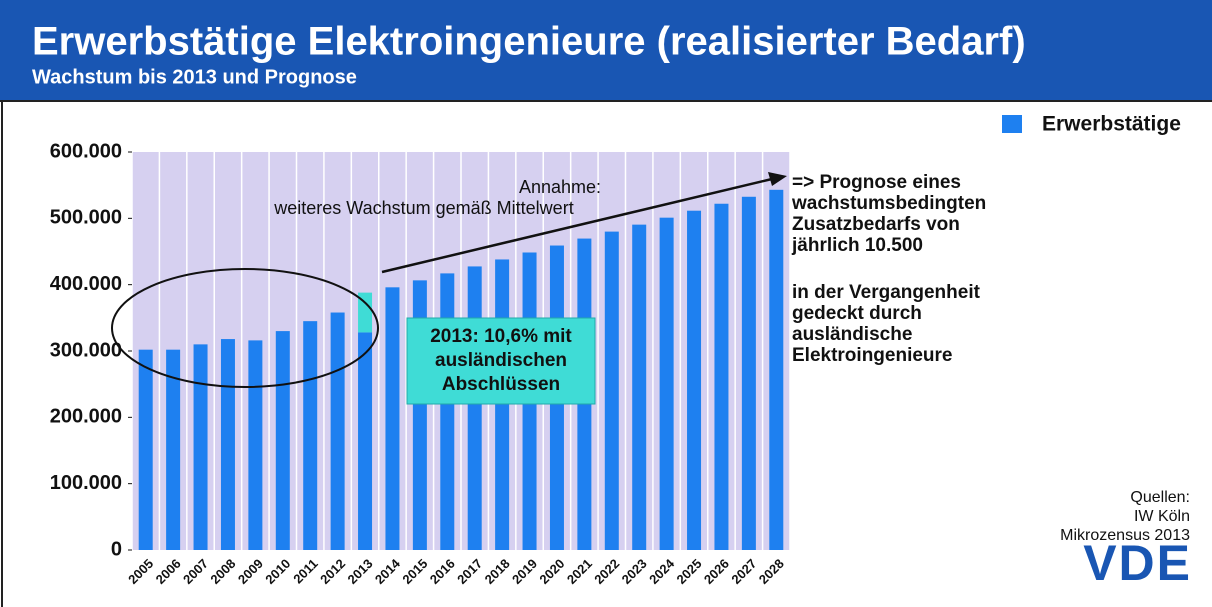  What do you see at coordinates (886, 292) in the screenshot?
I see `past-text: in der Vergangenheit` at bounding box center [886, 292].